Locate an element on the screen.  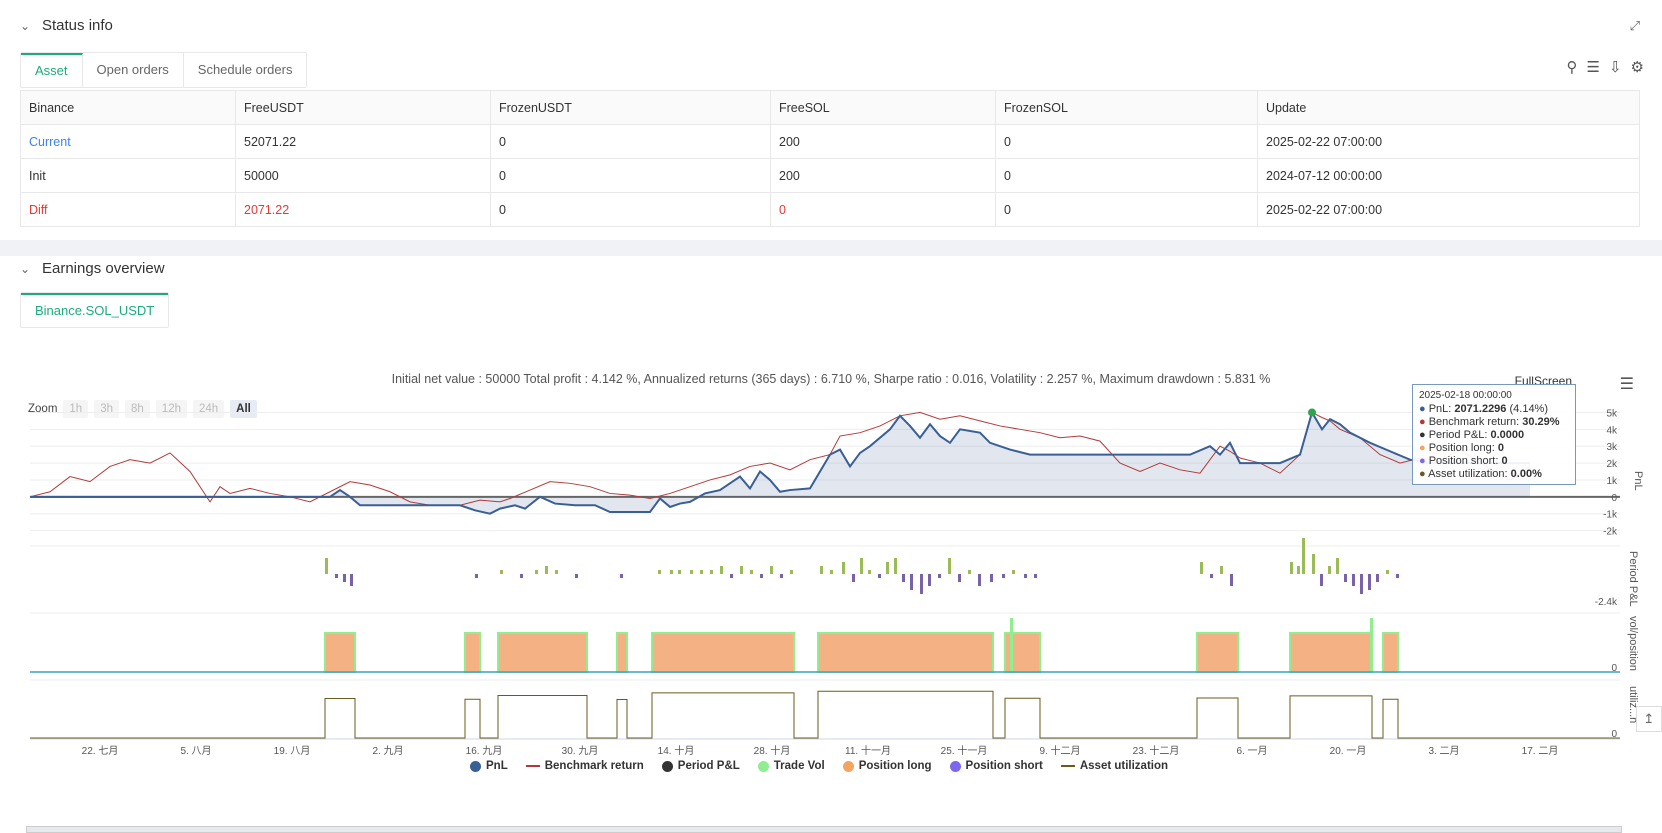
x-tick-label: 5. 八月 is located at coordinates (195, 751).